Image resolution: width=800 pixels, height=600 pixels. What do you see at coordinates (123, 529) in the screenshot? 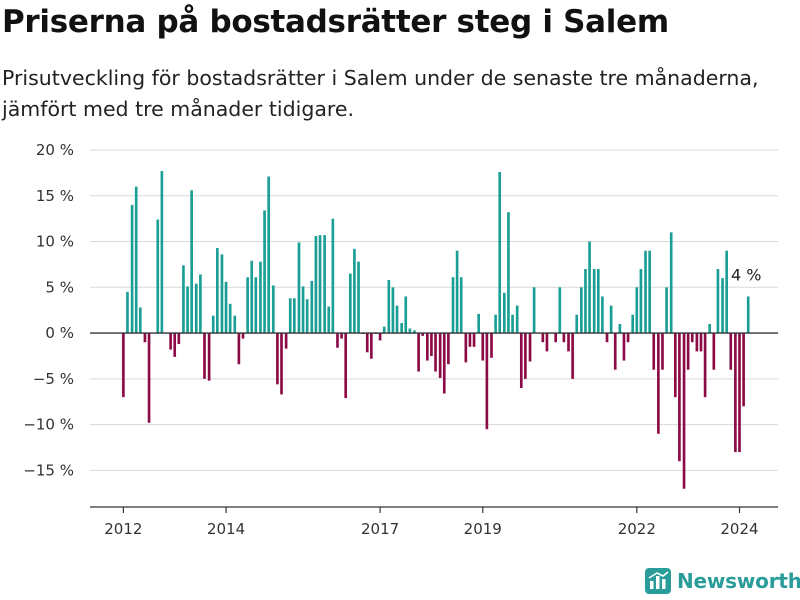
I see `x-tick-label: 2012` at bounding box center [123, 529].